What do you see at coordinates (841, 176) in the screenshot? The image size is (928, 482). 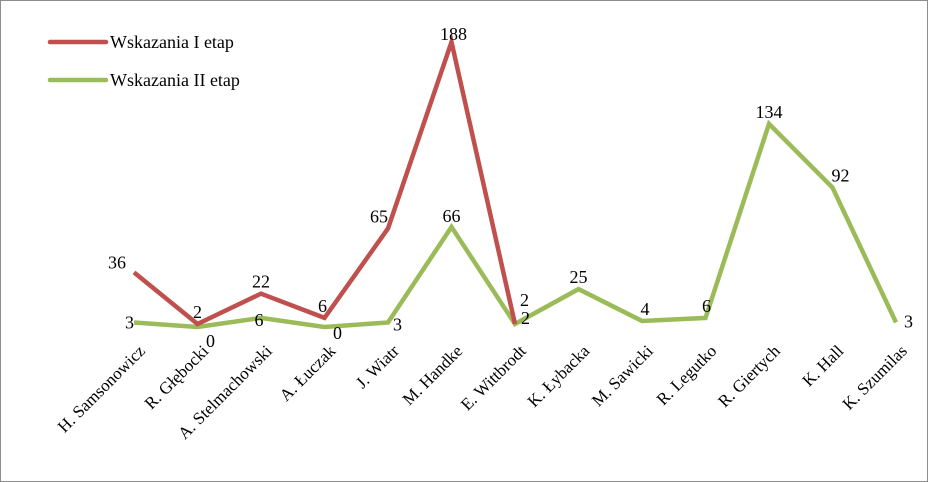 I see `data-label-s2-12: 92` at bounding box center [841, 176].